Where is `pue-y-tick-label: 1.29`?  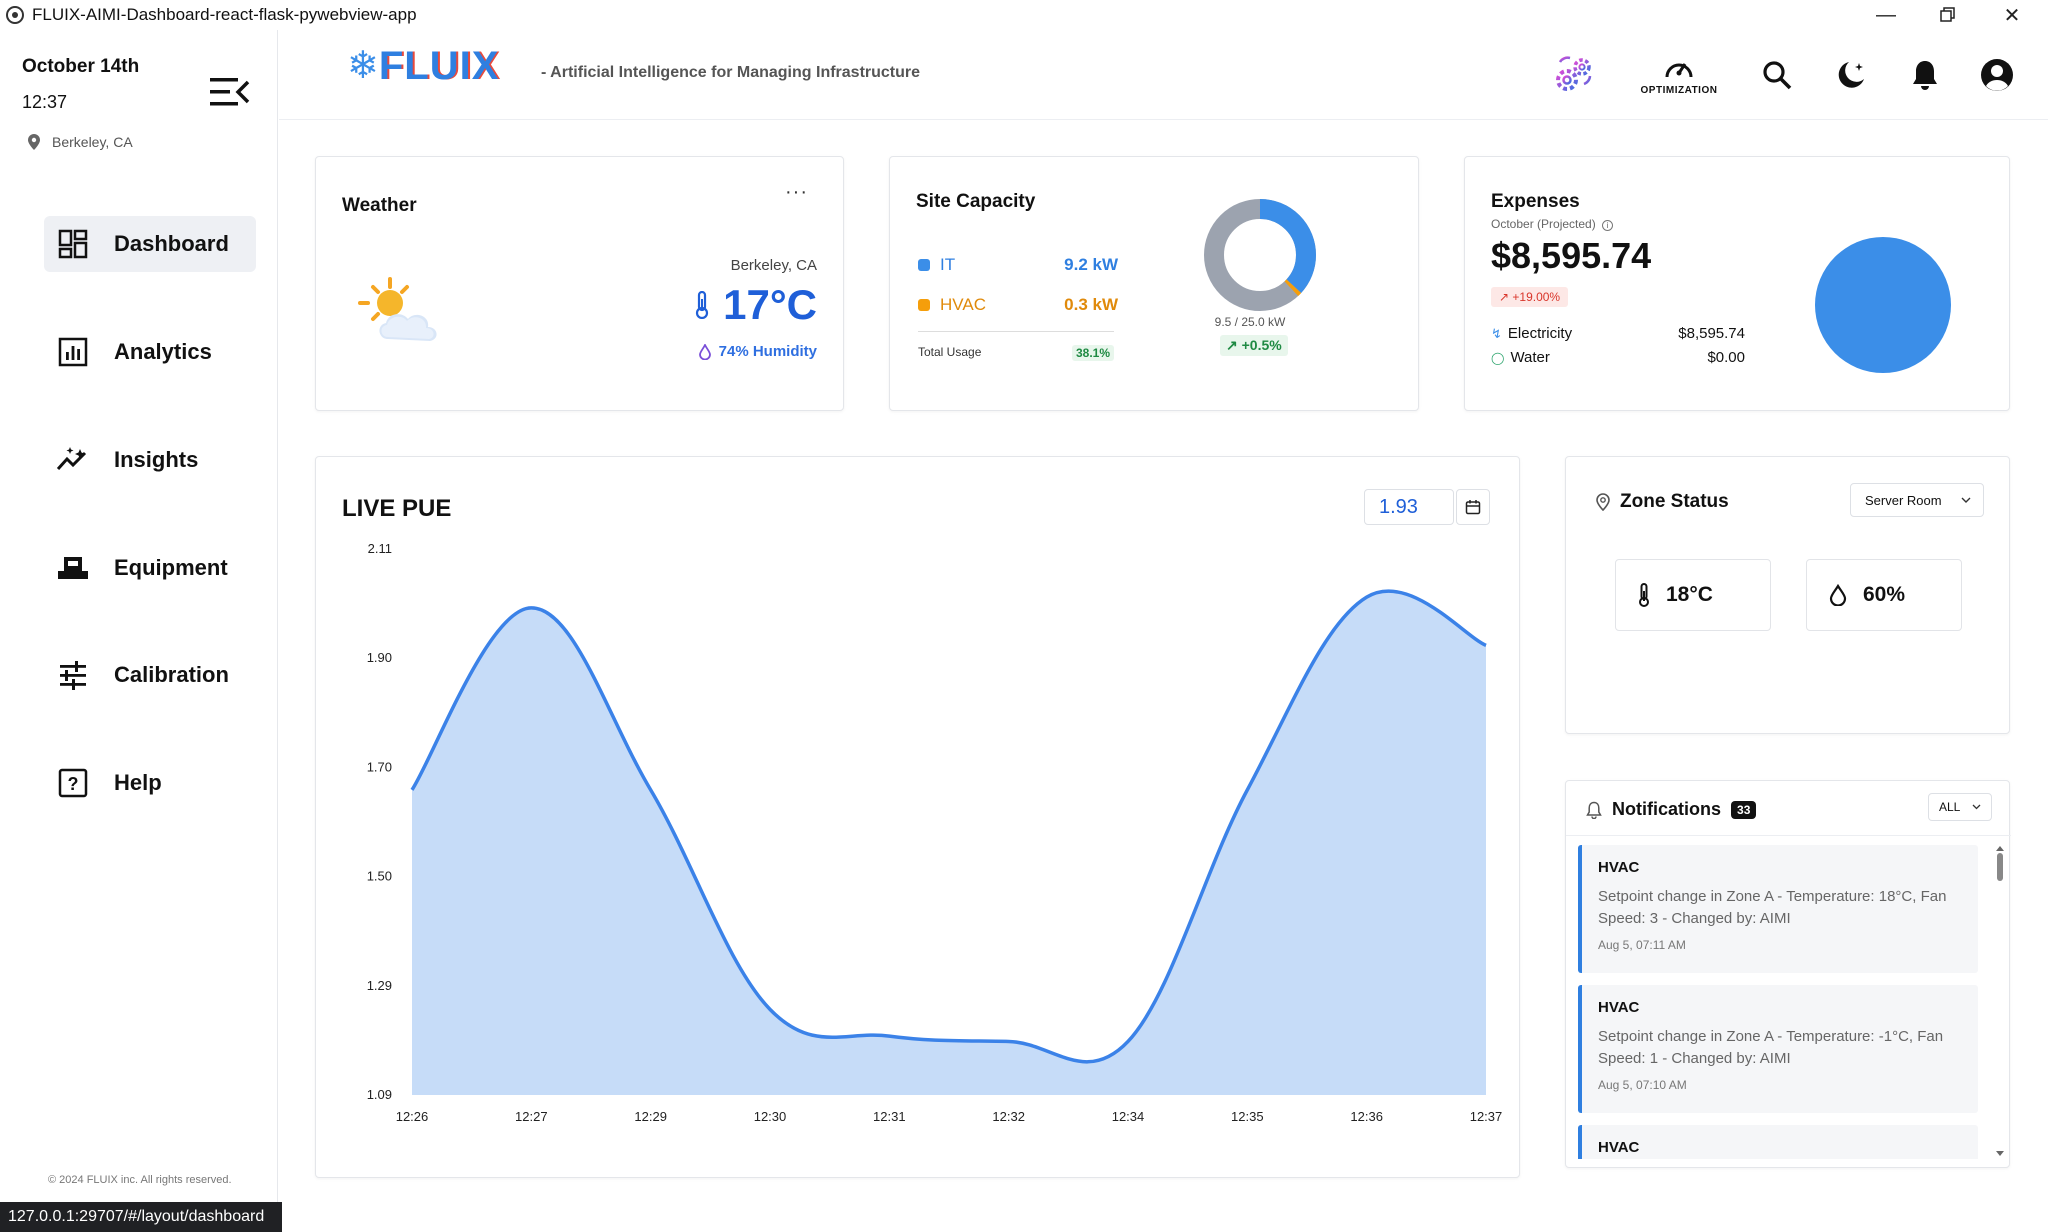
pue-y-tick-label: 1.29 is located at coordinates (379, 985).